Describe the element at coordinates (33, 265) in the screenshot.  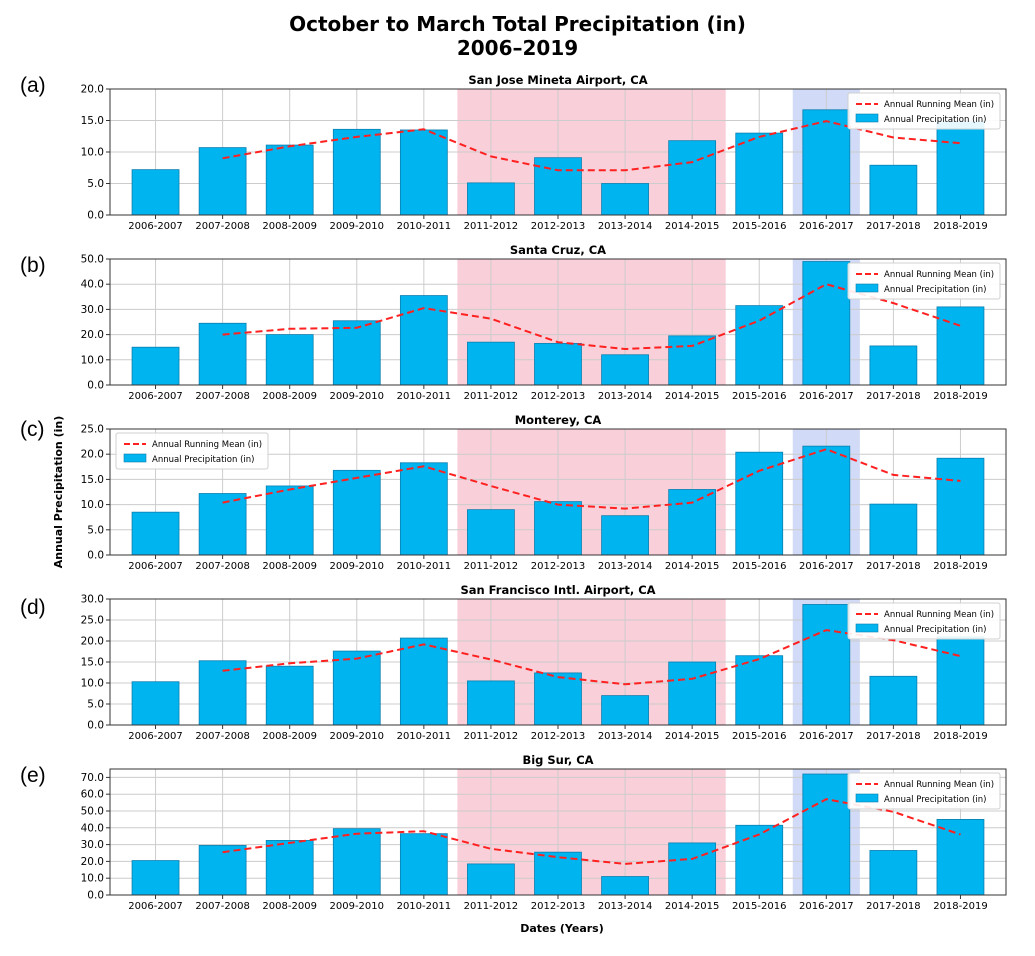
I see `panel-letter: (b)` at that location.